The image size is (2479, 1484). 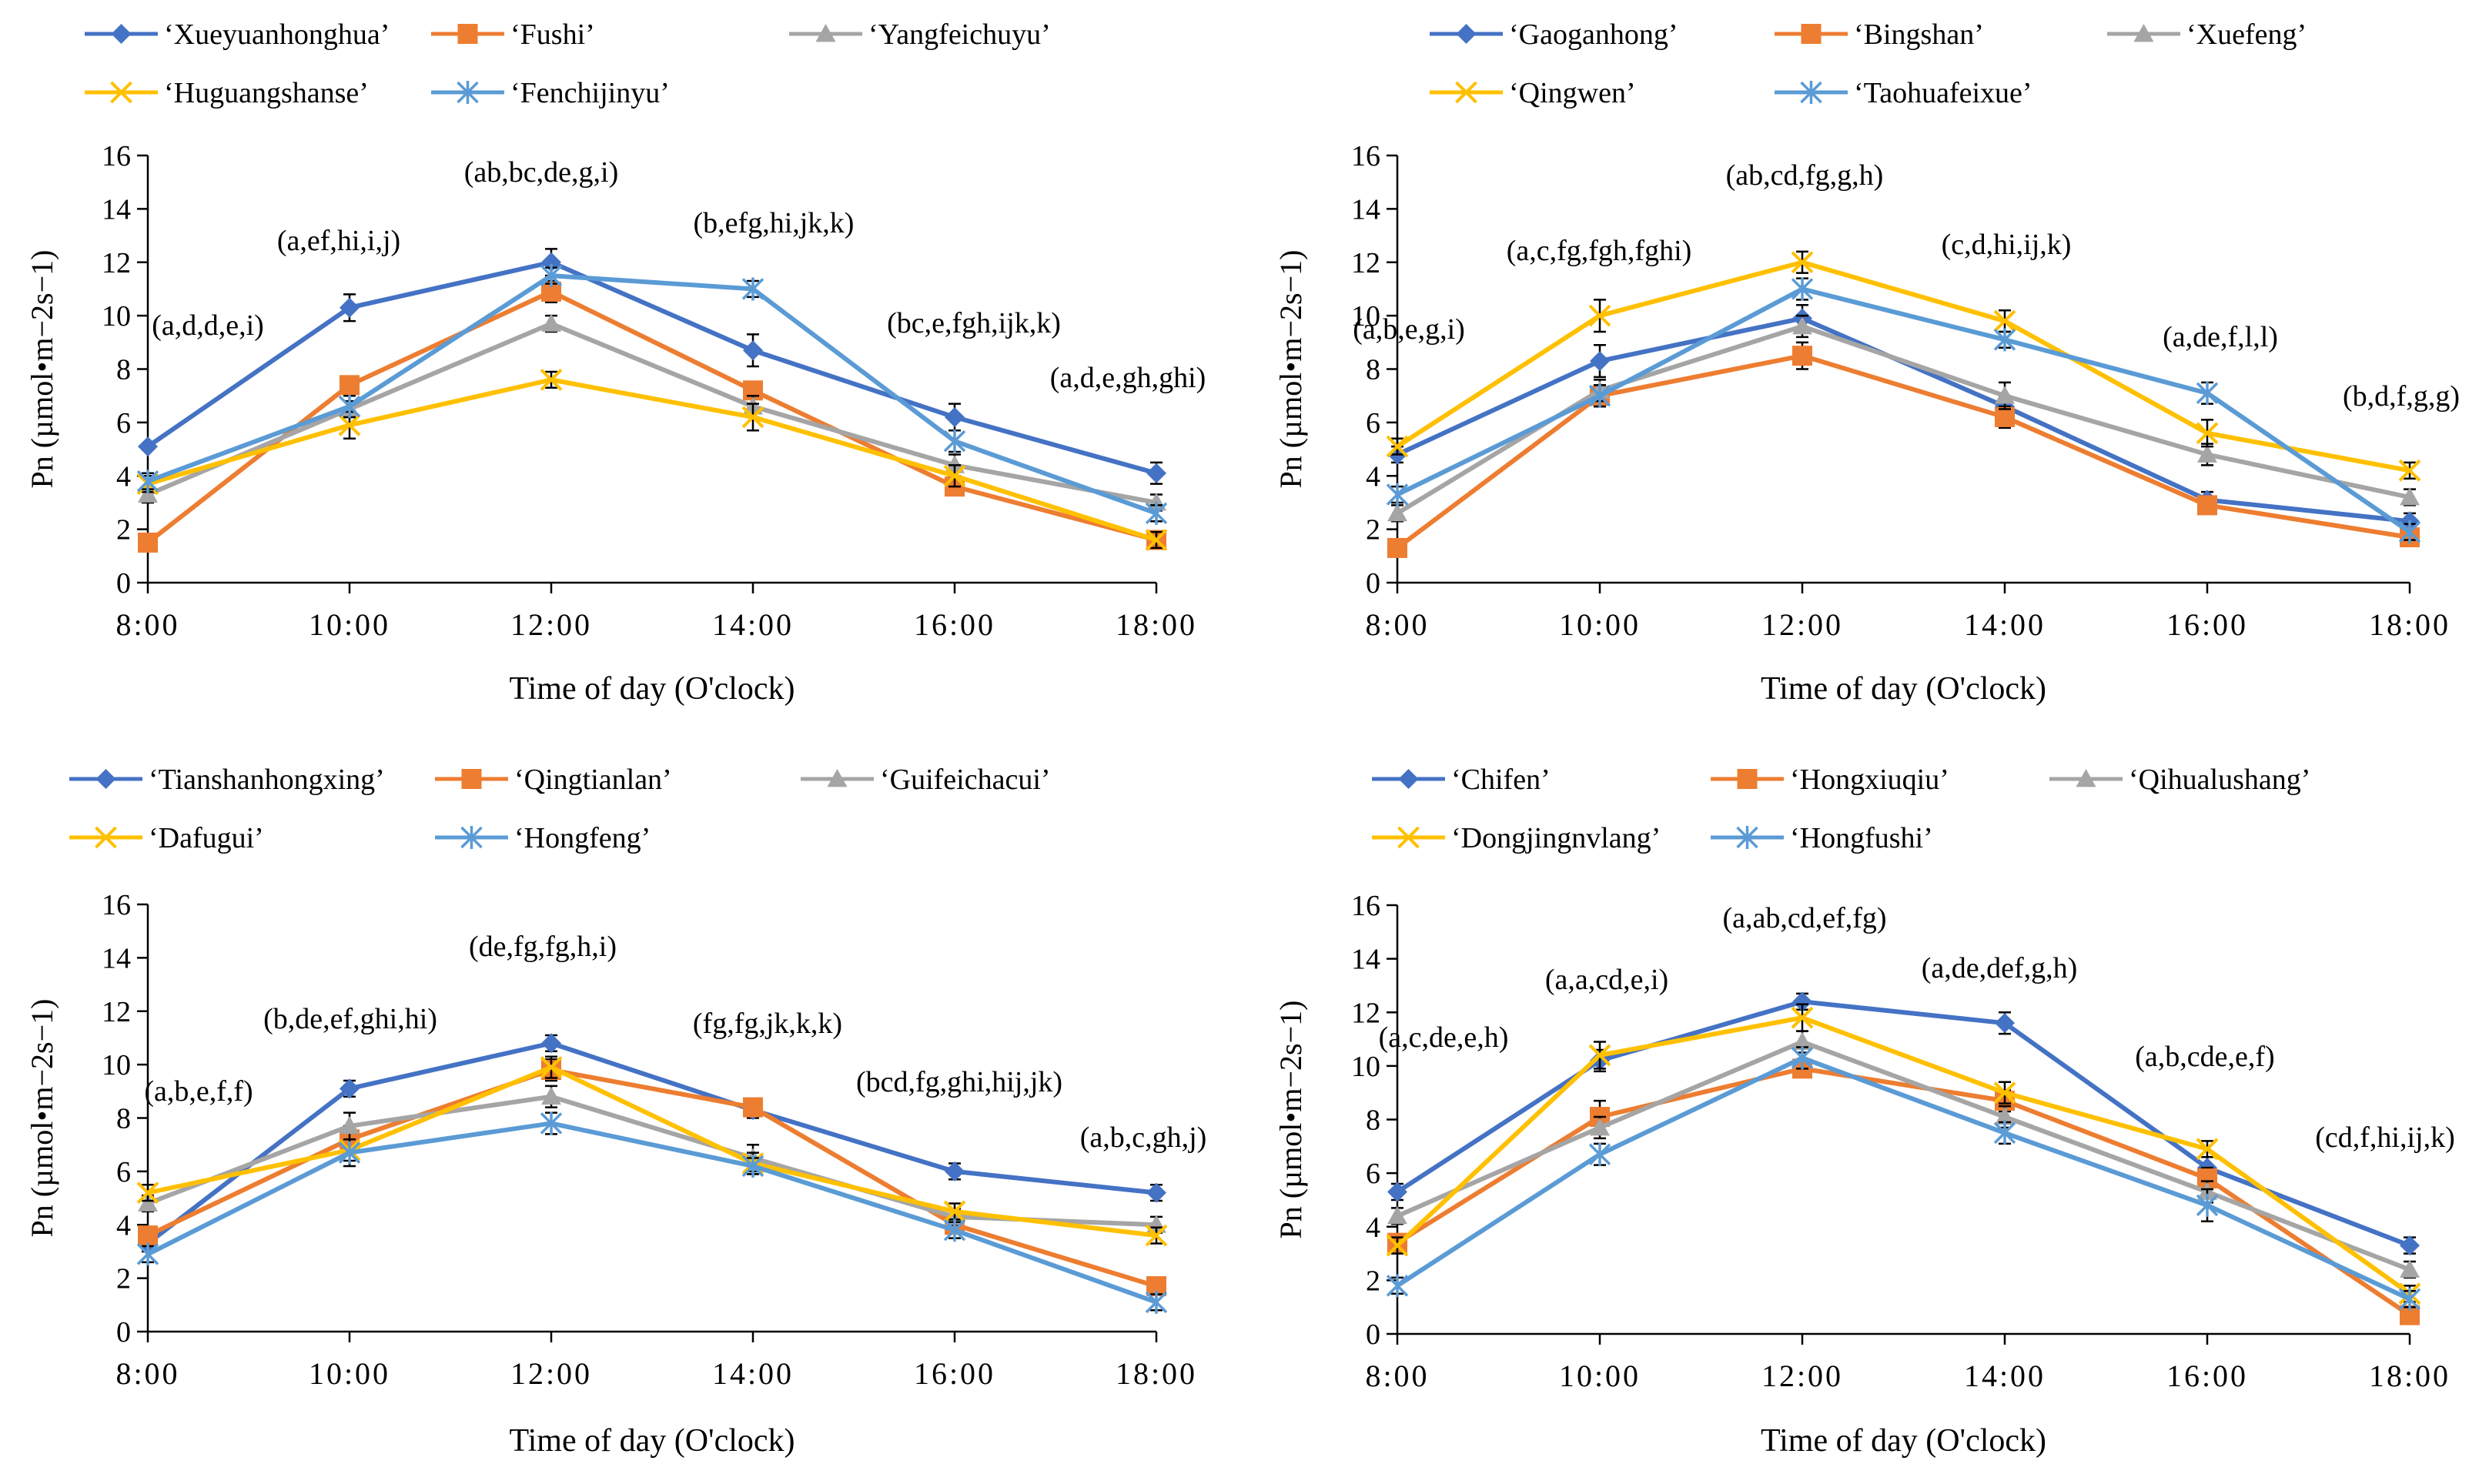 I want to click on legend-label: ‘Dongjingnvlang’, so click(x=1556, y=838).